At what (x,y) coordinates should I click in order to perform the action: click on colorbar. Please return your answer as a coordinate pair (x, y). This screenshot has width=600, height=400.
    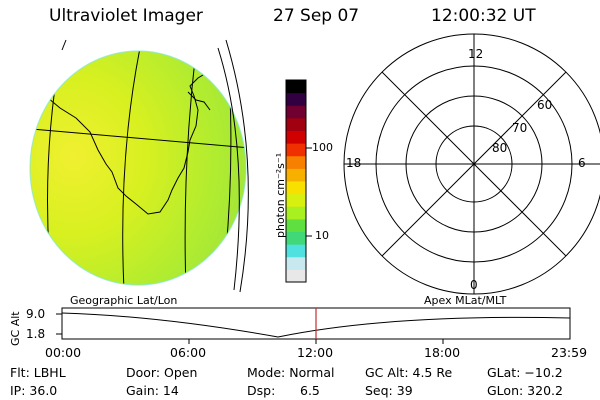
    Looking at the image, I should click on (296, 181).